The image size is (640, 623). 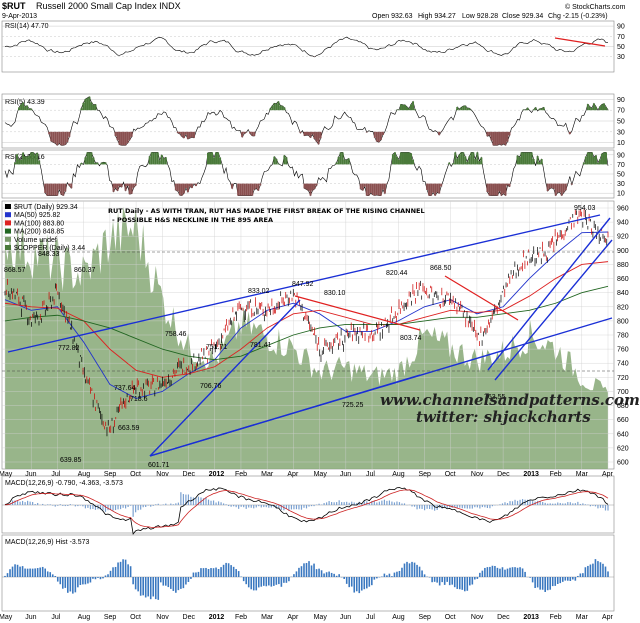 What do you see at coordinates (15, 270) in the screenshot?
I see `price-label: 868.57` at bounding box center [15, 270].